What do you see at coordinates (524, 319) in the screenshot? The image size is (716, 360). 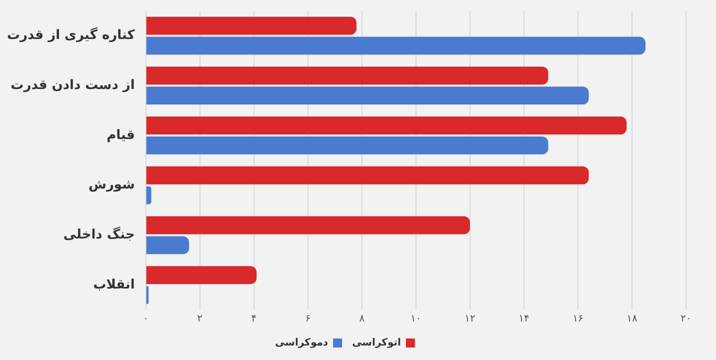 I see `x-tick-label: ۱۴` at bounding box center [524, 319].